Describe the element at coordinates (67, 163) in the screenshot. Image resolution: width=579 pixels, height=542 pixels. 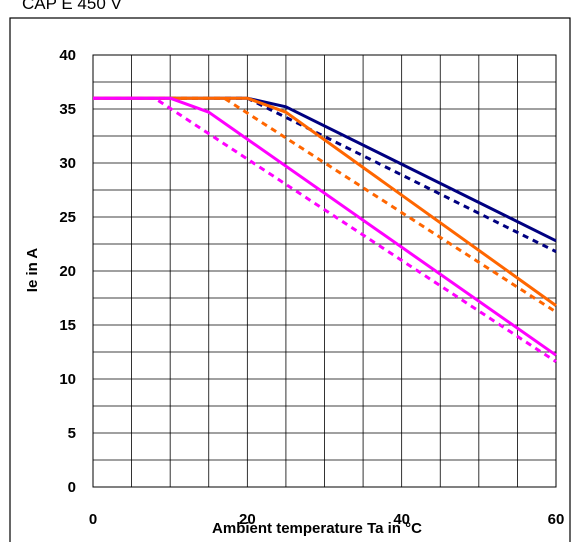
I see `y-tick-label: 30` at that location.